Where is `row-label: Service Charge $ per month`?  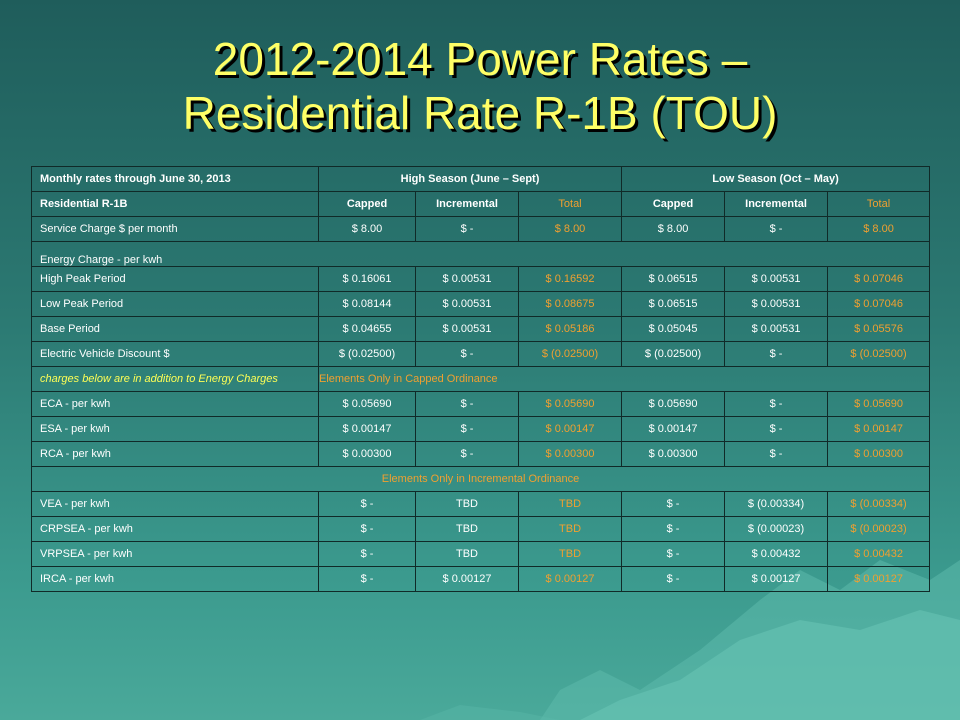 row-label: Service Charge $ per month is located at coordinates (175, 229).